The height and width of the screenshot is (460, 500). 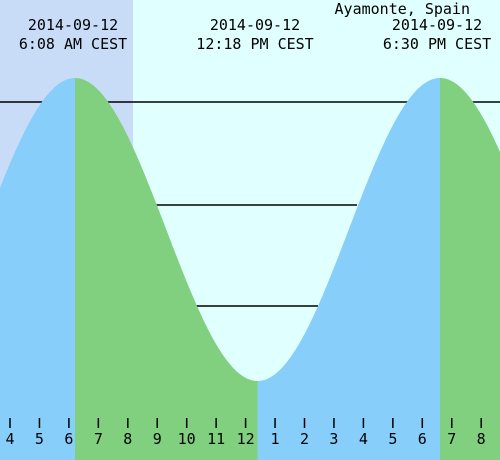 What do you see at coordinates (254, 44) in the screenshot?
I see `event-time: 12:18 PM CEST` at bounding box center [254, 44].